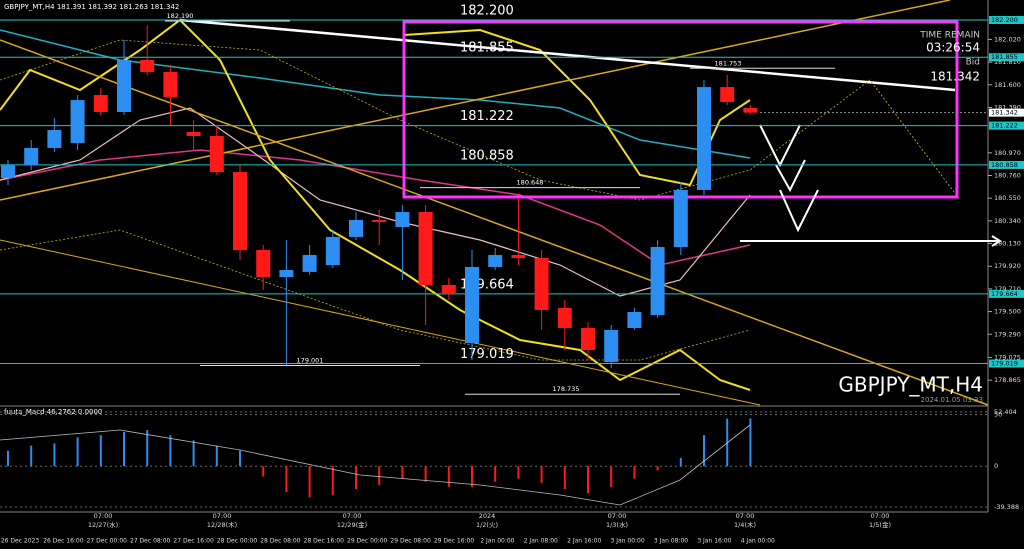 This screenshot has height=549, width=1024. I want to click on y-tick-label: 0, so click(996, 466).